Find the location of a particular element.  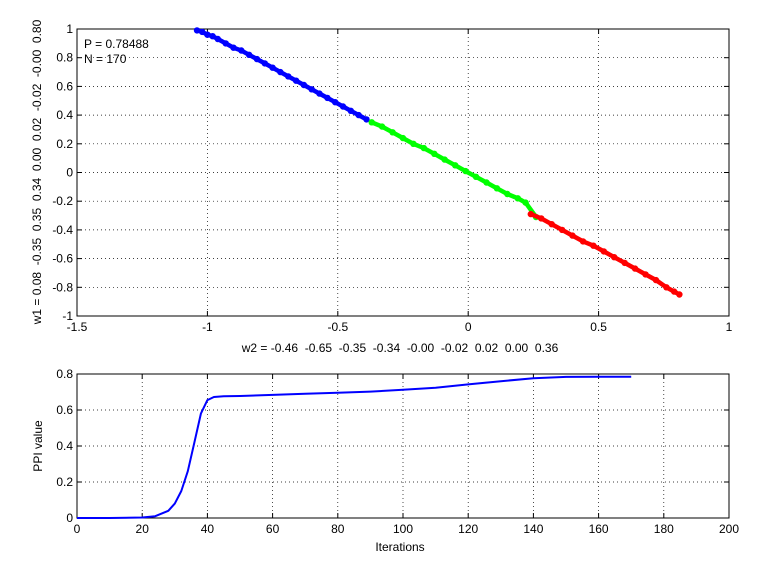

ppi-x-tick-label: 60 is located at coordinates (273, 529).